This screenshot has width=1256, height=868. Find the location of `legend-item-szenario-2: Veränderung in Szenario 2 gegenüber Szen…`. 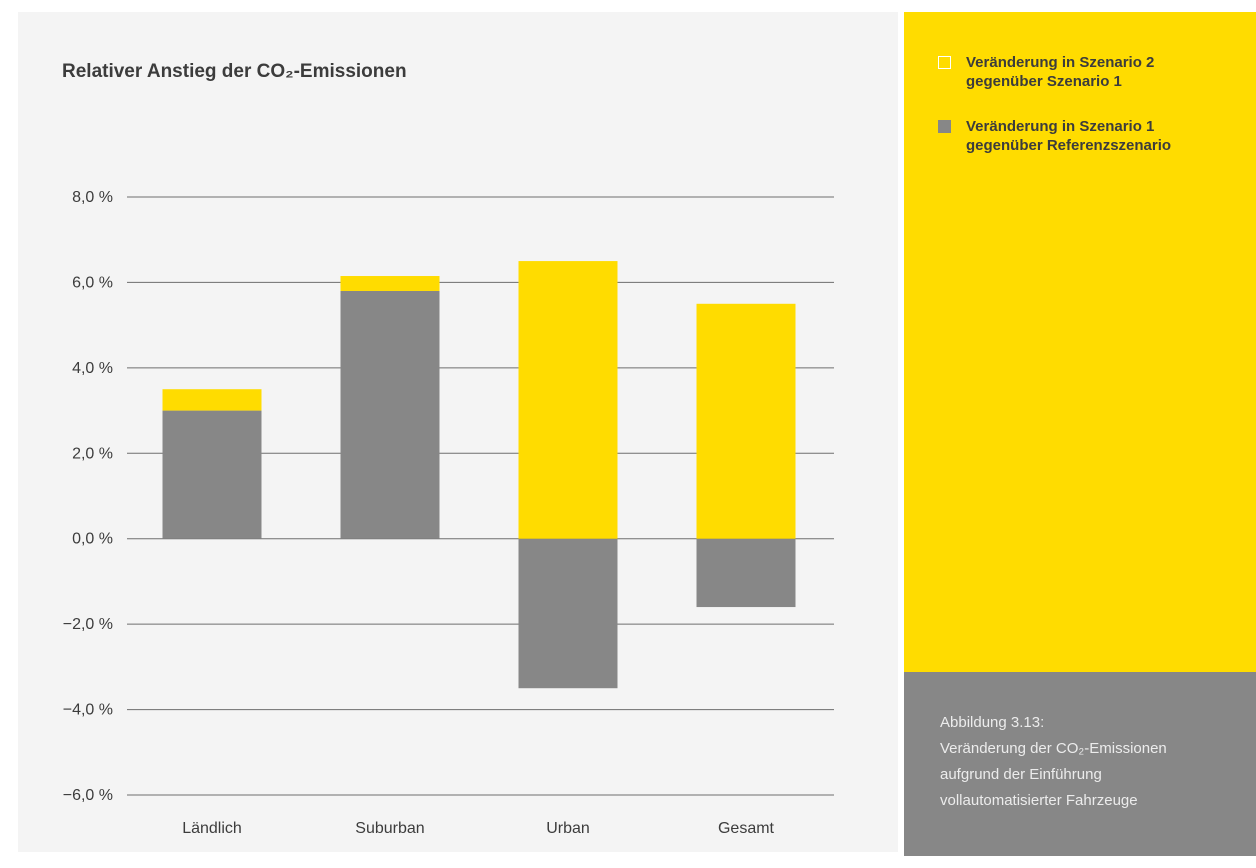

legend-item-szenario-2: Veränderung in Szenario 2 gegenüber Szen… is located at coordinates (1092, 72).